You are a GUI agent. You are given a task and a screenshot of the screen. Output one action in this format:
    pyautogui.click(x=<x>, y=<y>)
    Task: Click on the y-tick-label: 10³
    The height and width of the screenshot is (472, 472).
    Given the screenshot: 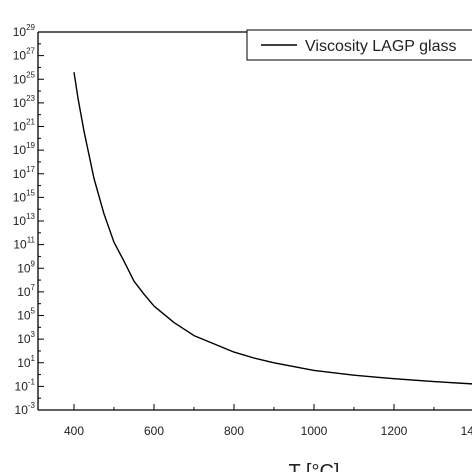 What is the action you would take?
    pyautogui.click(x=26, y=338)
    